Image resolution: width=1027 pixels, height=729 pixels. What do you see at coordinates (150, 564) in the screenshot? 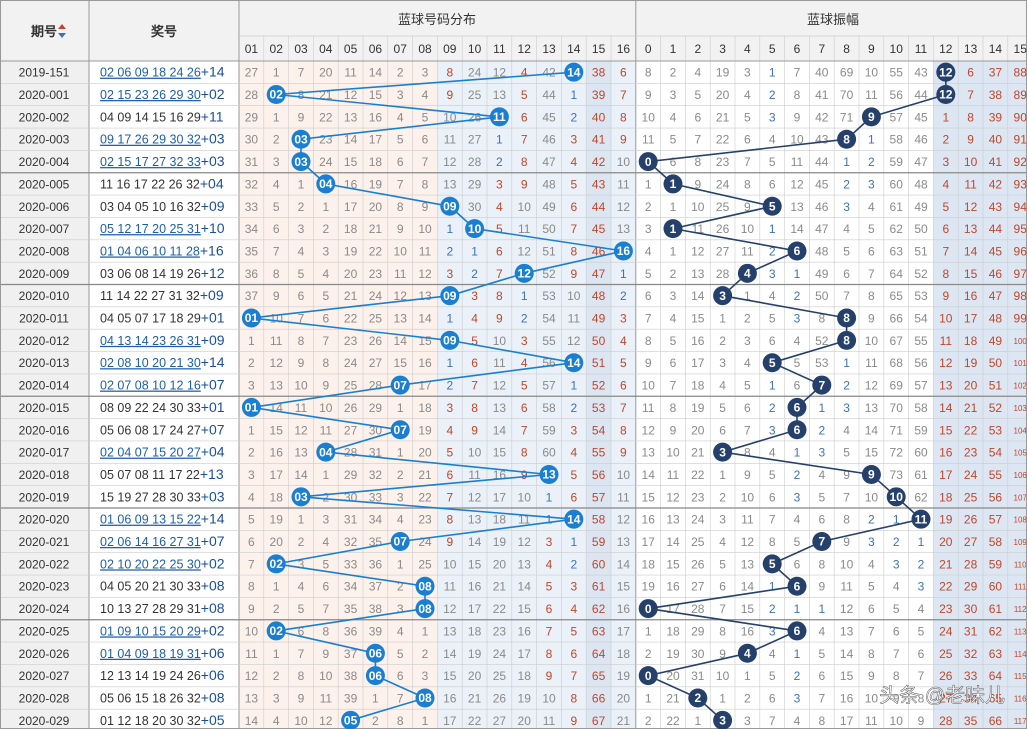
I see `draw-red-numbers: 02 10 20 22 25 30` at bounding box center [150, 564].